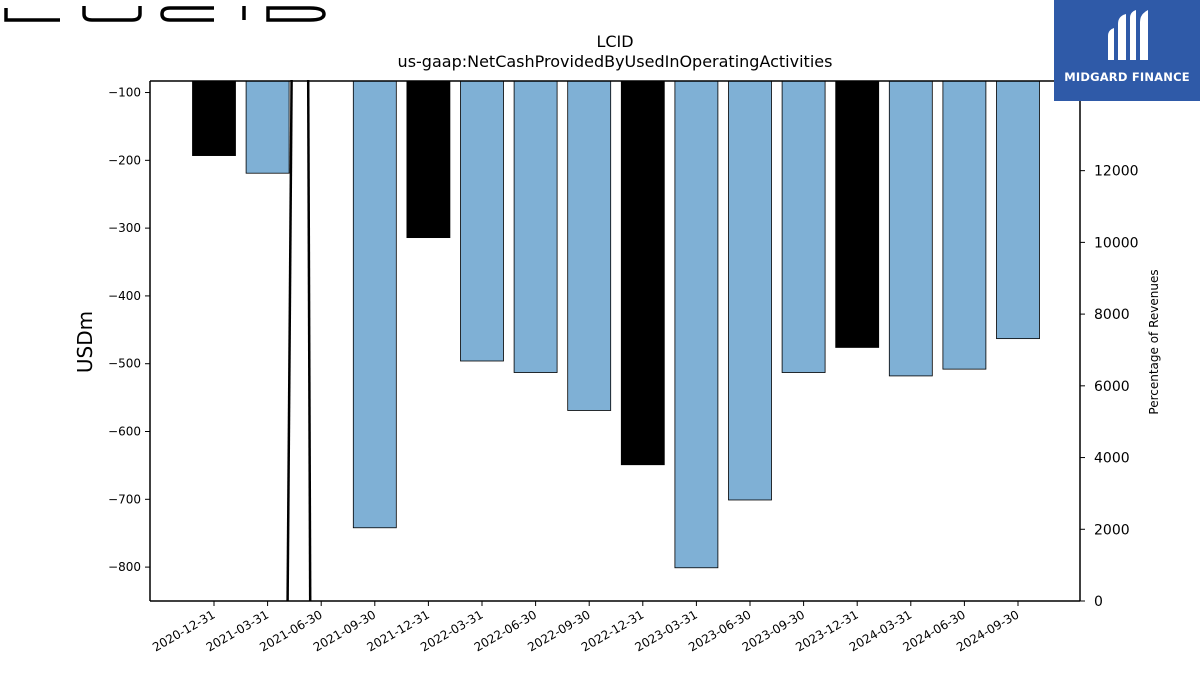 Image resolution: width=1200 pixels, height=675 pixels. What do you see at coordinates (615, 41) in the screenshot?
I see `chart-title: LCID` at bounding box center [615, 41].